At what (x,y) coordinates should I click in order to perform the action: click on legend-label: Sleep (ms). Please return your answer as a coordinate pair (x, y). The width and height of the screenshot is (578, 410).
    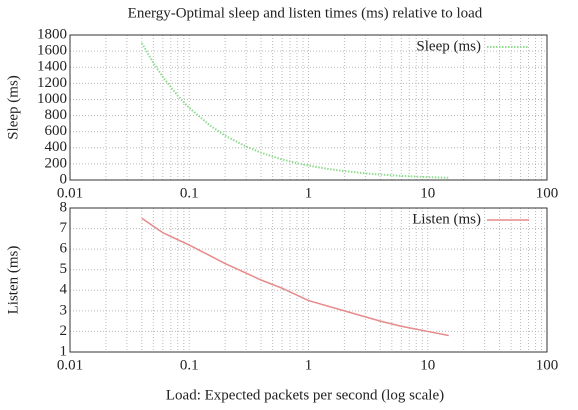
    Looking at the image, I should click on (448, 46).